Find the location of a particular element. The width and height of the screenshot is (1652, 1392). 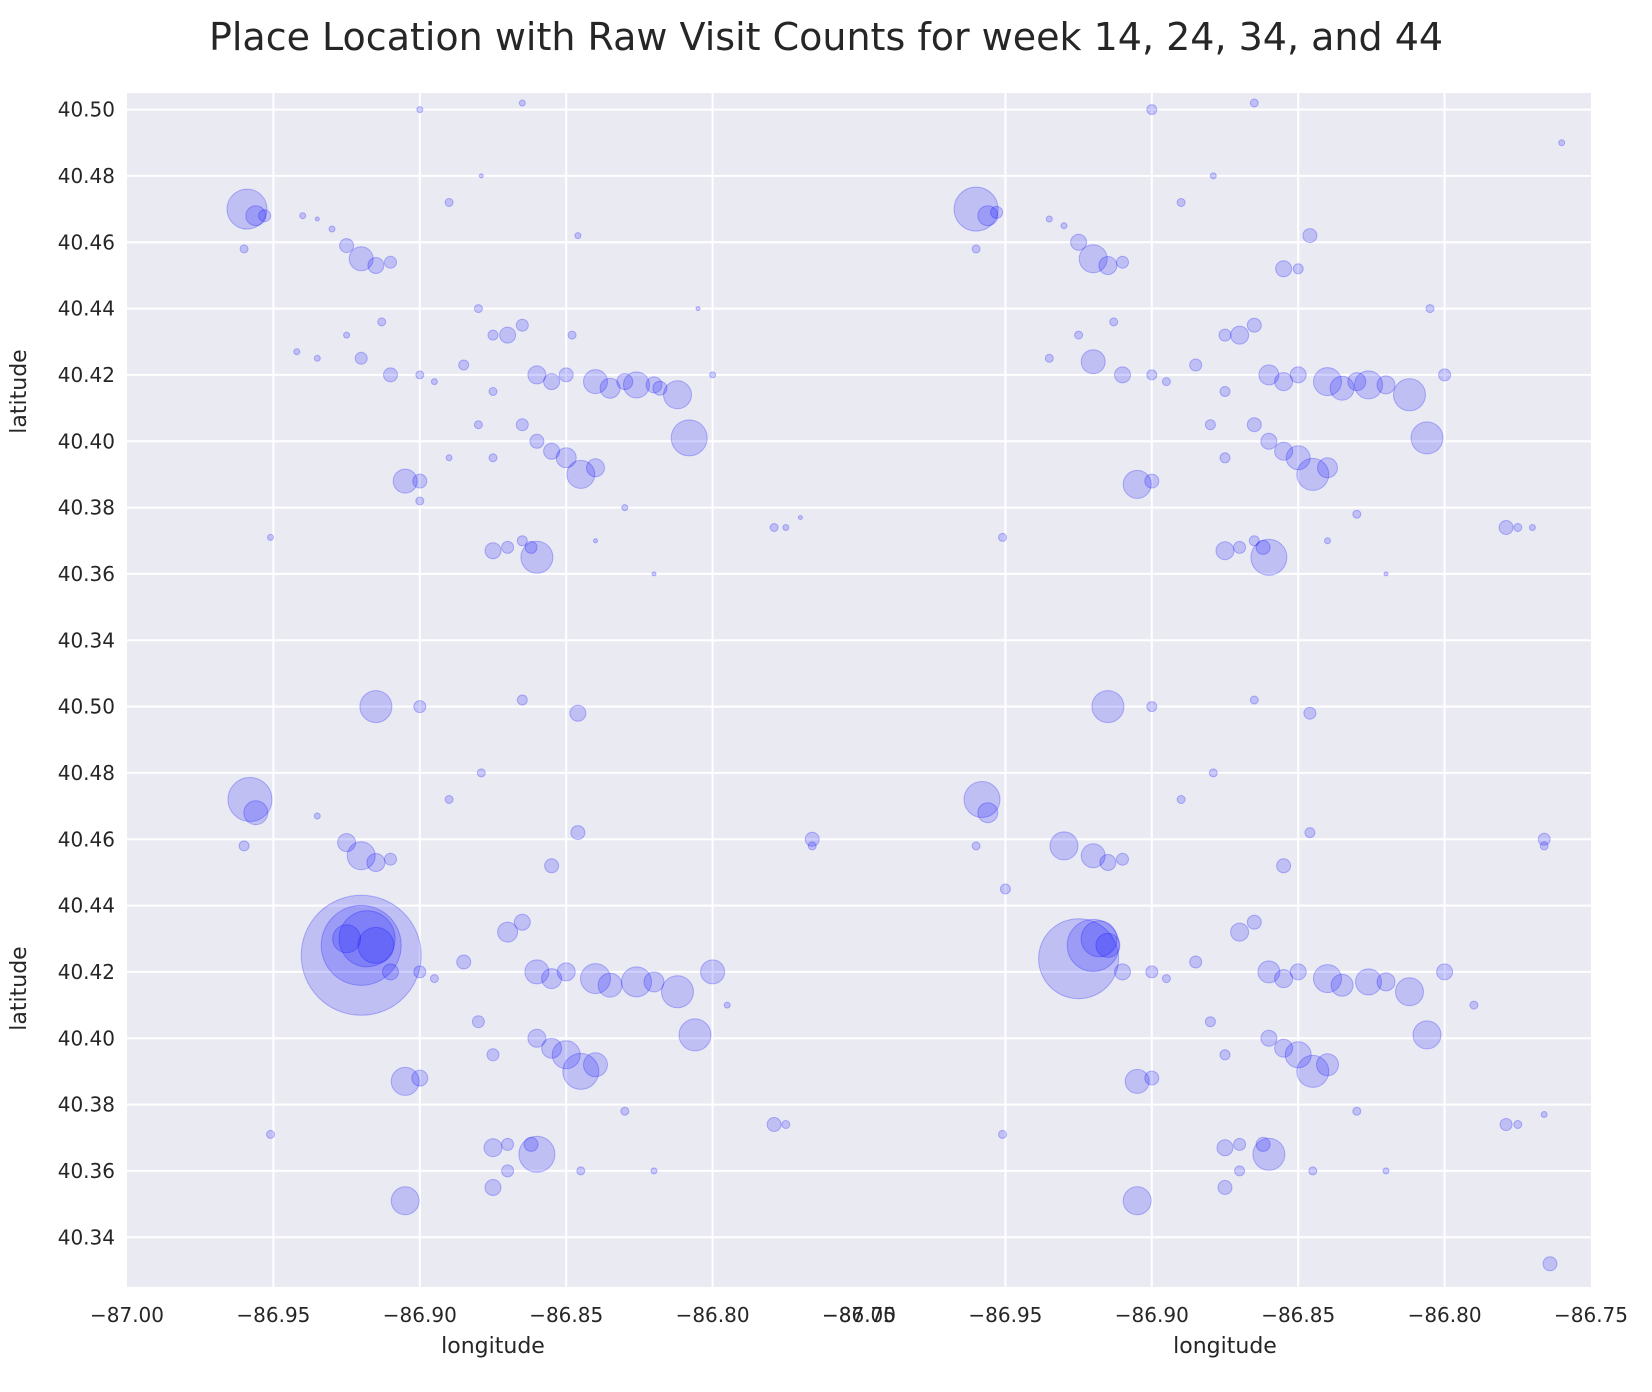

y-tick-label: 40.44 is located at coordinates (86, 309).